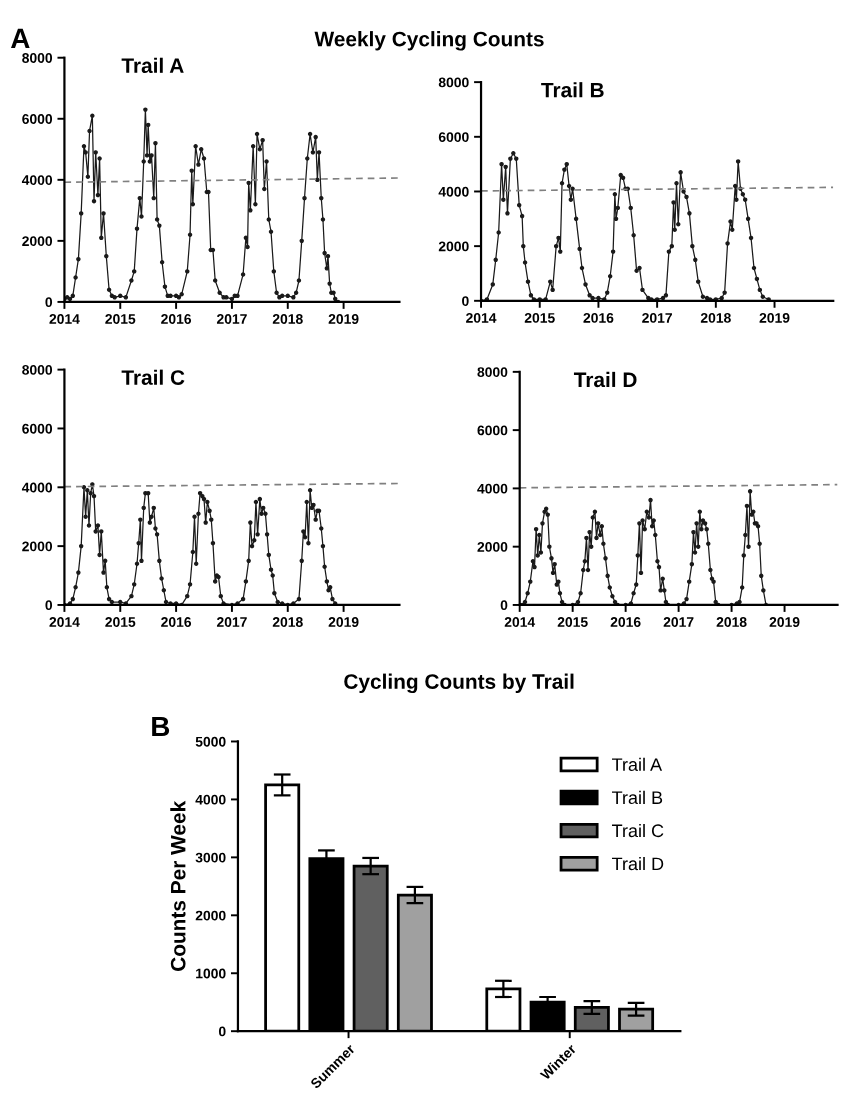  What do you see at coordinates (637, 797) in the screenshot?
I see `legend-label: Trail B` at bounding box center [637, 797].